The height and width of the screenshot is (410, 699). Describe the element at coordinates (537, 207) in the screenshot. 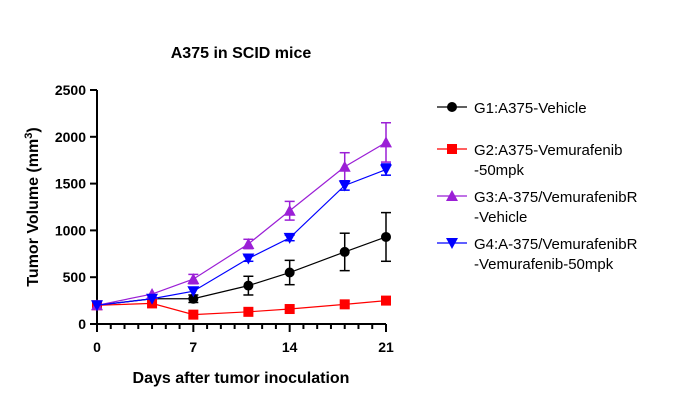

I see `legend-item-3: G3:A-375/VemurafenibR -Vehicle` at that location.